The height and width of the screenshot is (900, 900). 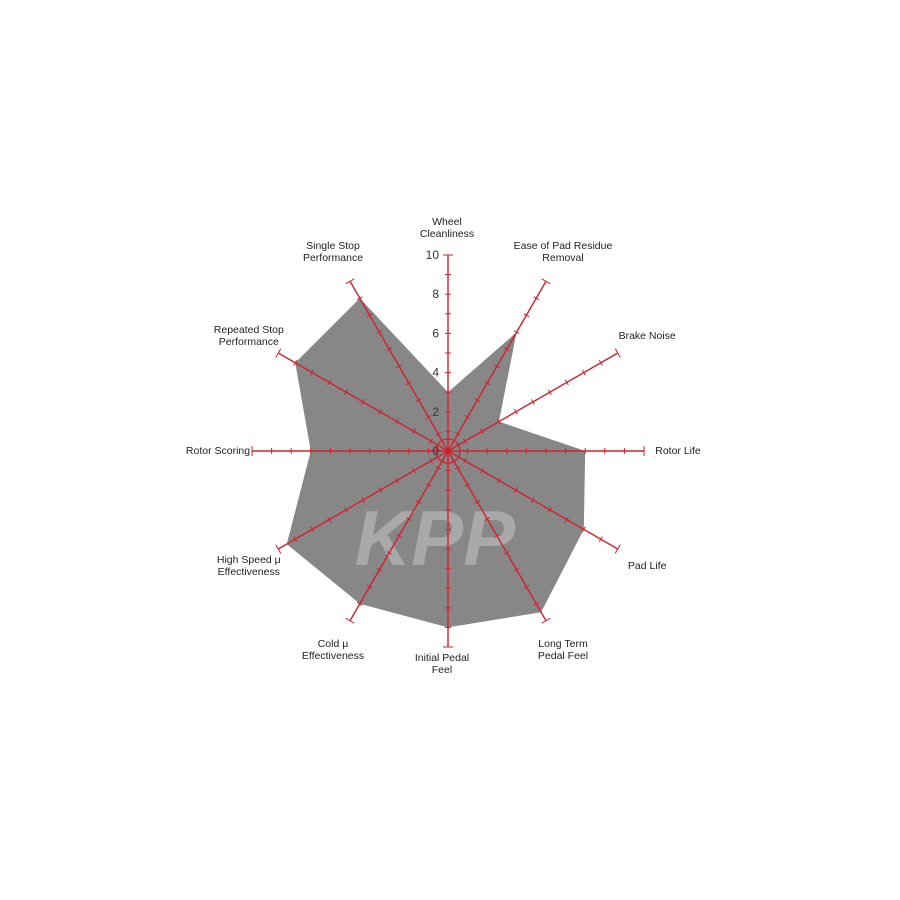 What do you see at coordinates (647, 566) in the screenshot?
I see `axis-label: Pad Life` at bounding box center [647, 566].